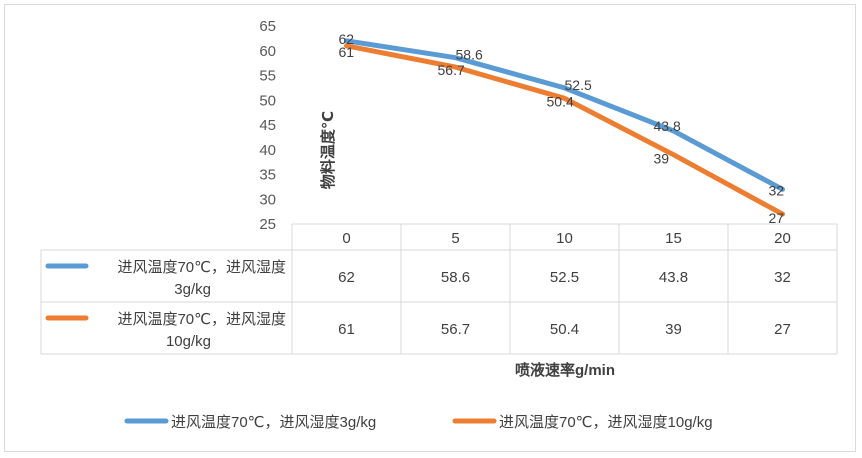  Describe the element at coordinates (673, 329) in the screenshot. I see `table-cell: 39` at that location.